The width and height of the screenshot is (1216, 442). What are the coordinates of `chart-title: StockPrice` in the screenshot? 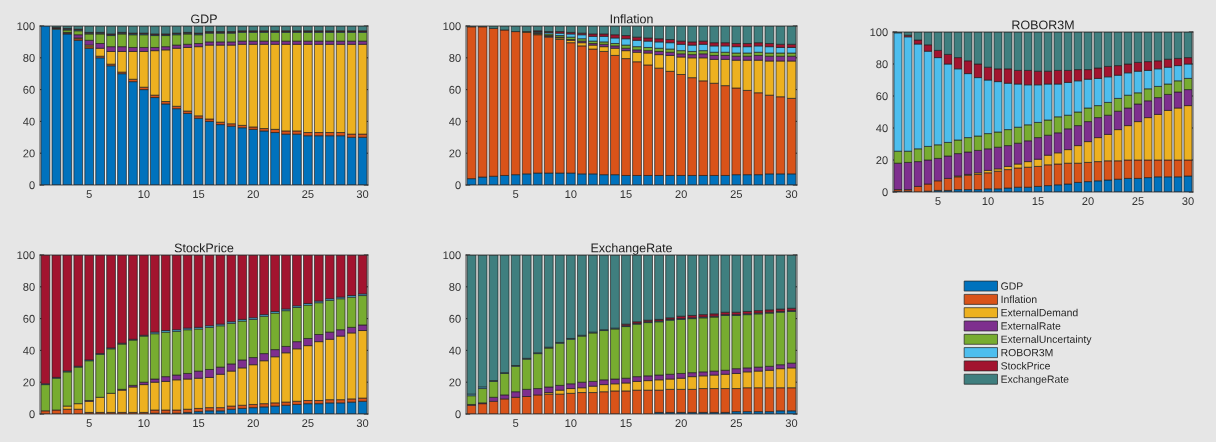 It's located at (204, 248).